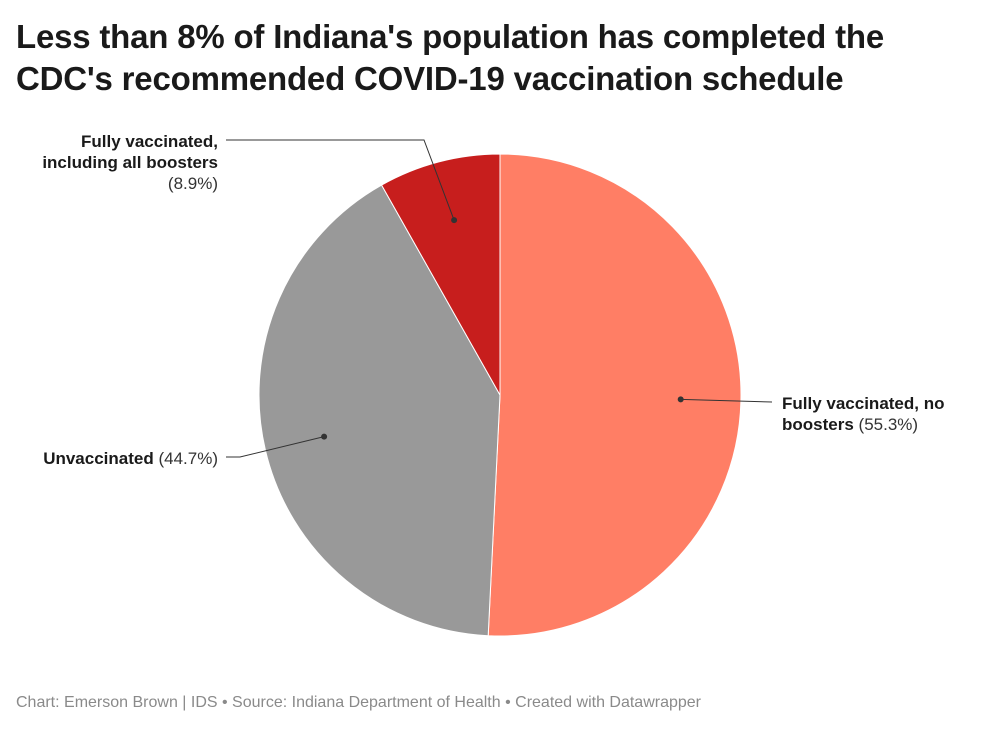  Describe the element at coordinates (863, 414) in the screenshot. I see `label-fully-vaccinated-no-boosters: Fully vaccinated, no boosters (55.3%)` at that location.